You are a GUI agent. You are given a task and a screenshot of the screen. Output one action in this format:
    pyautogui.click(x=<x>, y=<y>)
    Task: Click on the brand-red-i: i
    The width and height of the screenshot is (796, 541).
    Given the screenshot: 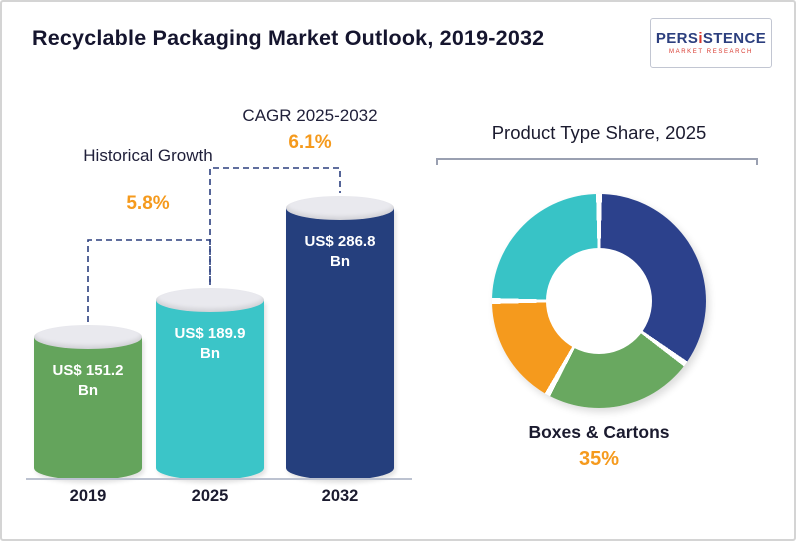 What is the action you would take?
    pyautogui.click(x=700, y=38)
    